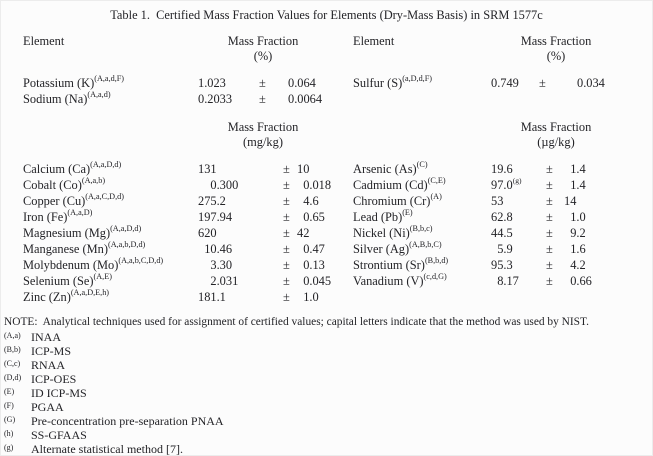 The image size is (653, 456). I want to click on element-name: Copper (Cu), so click(54, 201).